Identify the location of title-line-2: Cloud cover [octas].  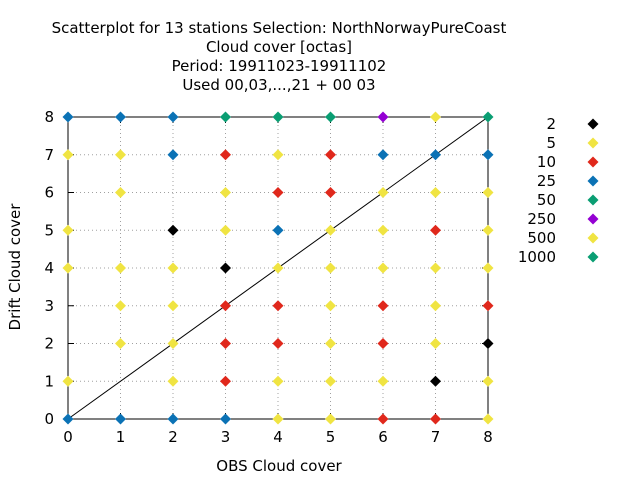
(279, 47).